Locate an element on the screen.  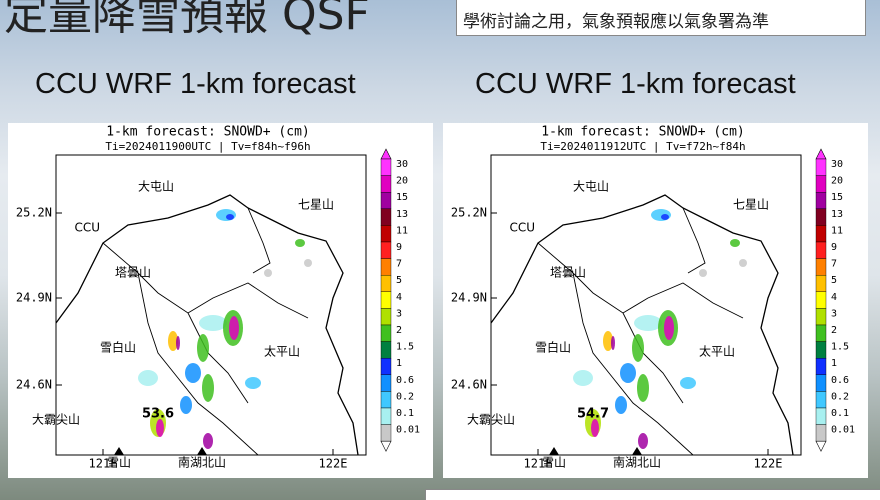
lon-tick-label: 121E is located at coordinates (538, 464).